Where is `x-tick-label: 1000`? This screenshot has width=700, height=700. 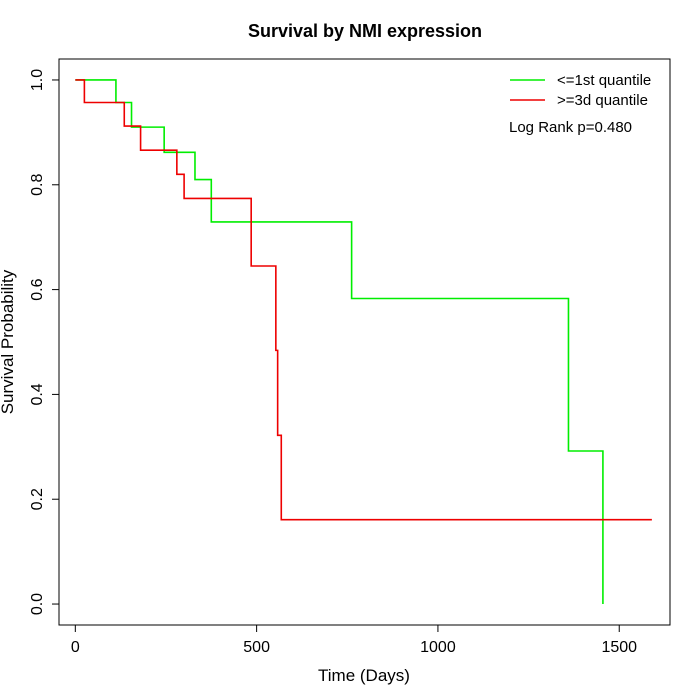 x-tick-label: 1000 is located at coordinates (438, 647).